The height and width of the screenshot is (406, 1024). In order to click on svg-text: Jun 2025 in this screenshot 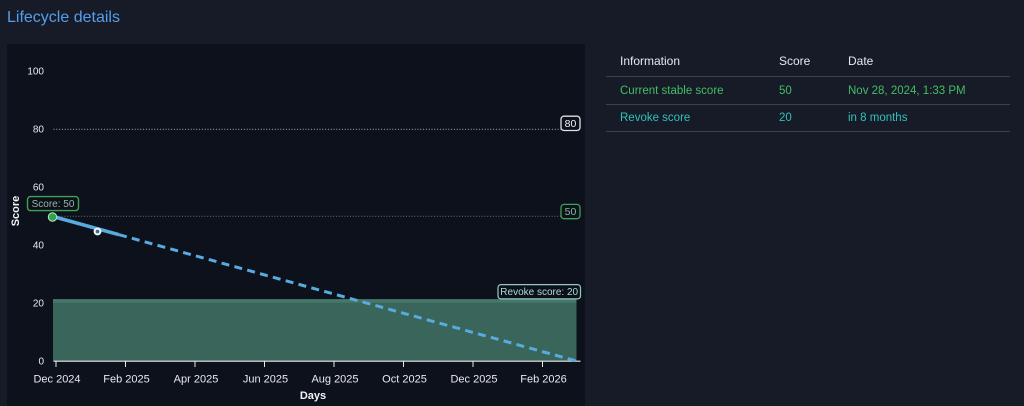, I will do `click(265, 380)`.